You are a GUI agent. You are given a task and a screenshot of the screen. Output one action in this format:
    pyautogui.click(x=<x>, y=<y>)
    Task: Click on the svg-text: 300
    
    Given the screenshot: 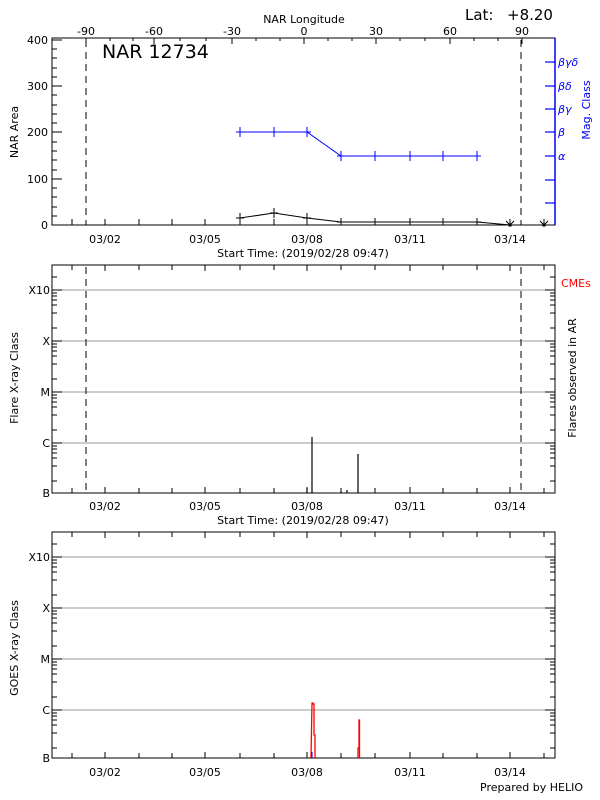 What is the action you would take?
    pyautogui.click(x=37, y=86)
    